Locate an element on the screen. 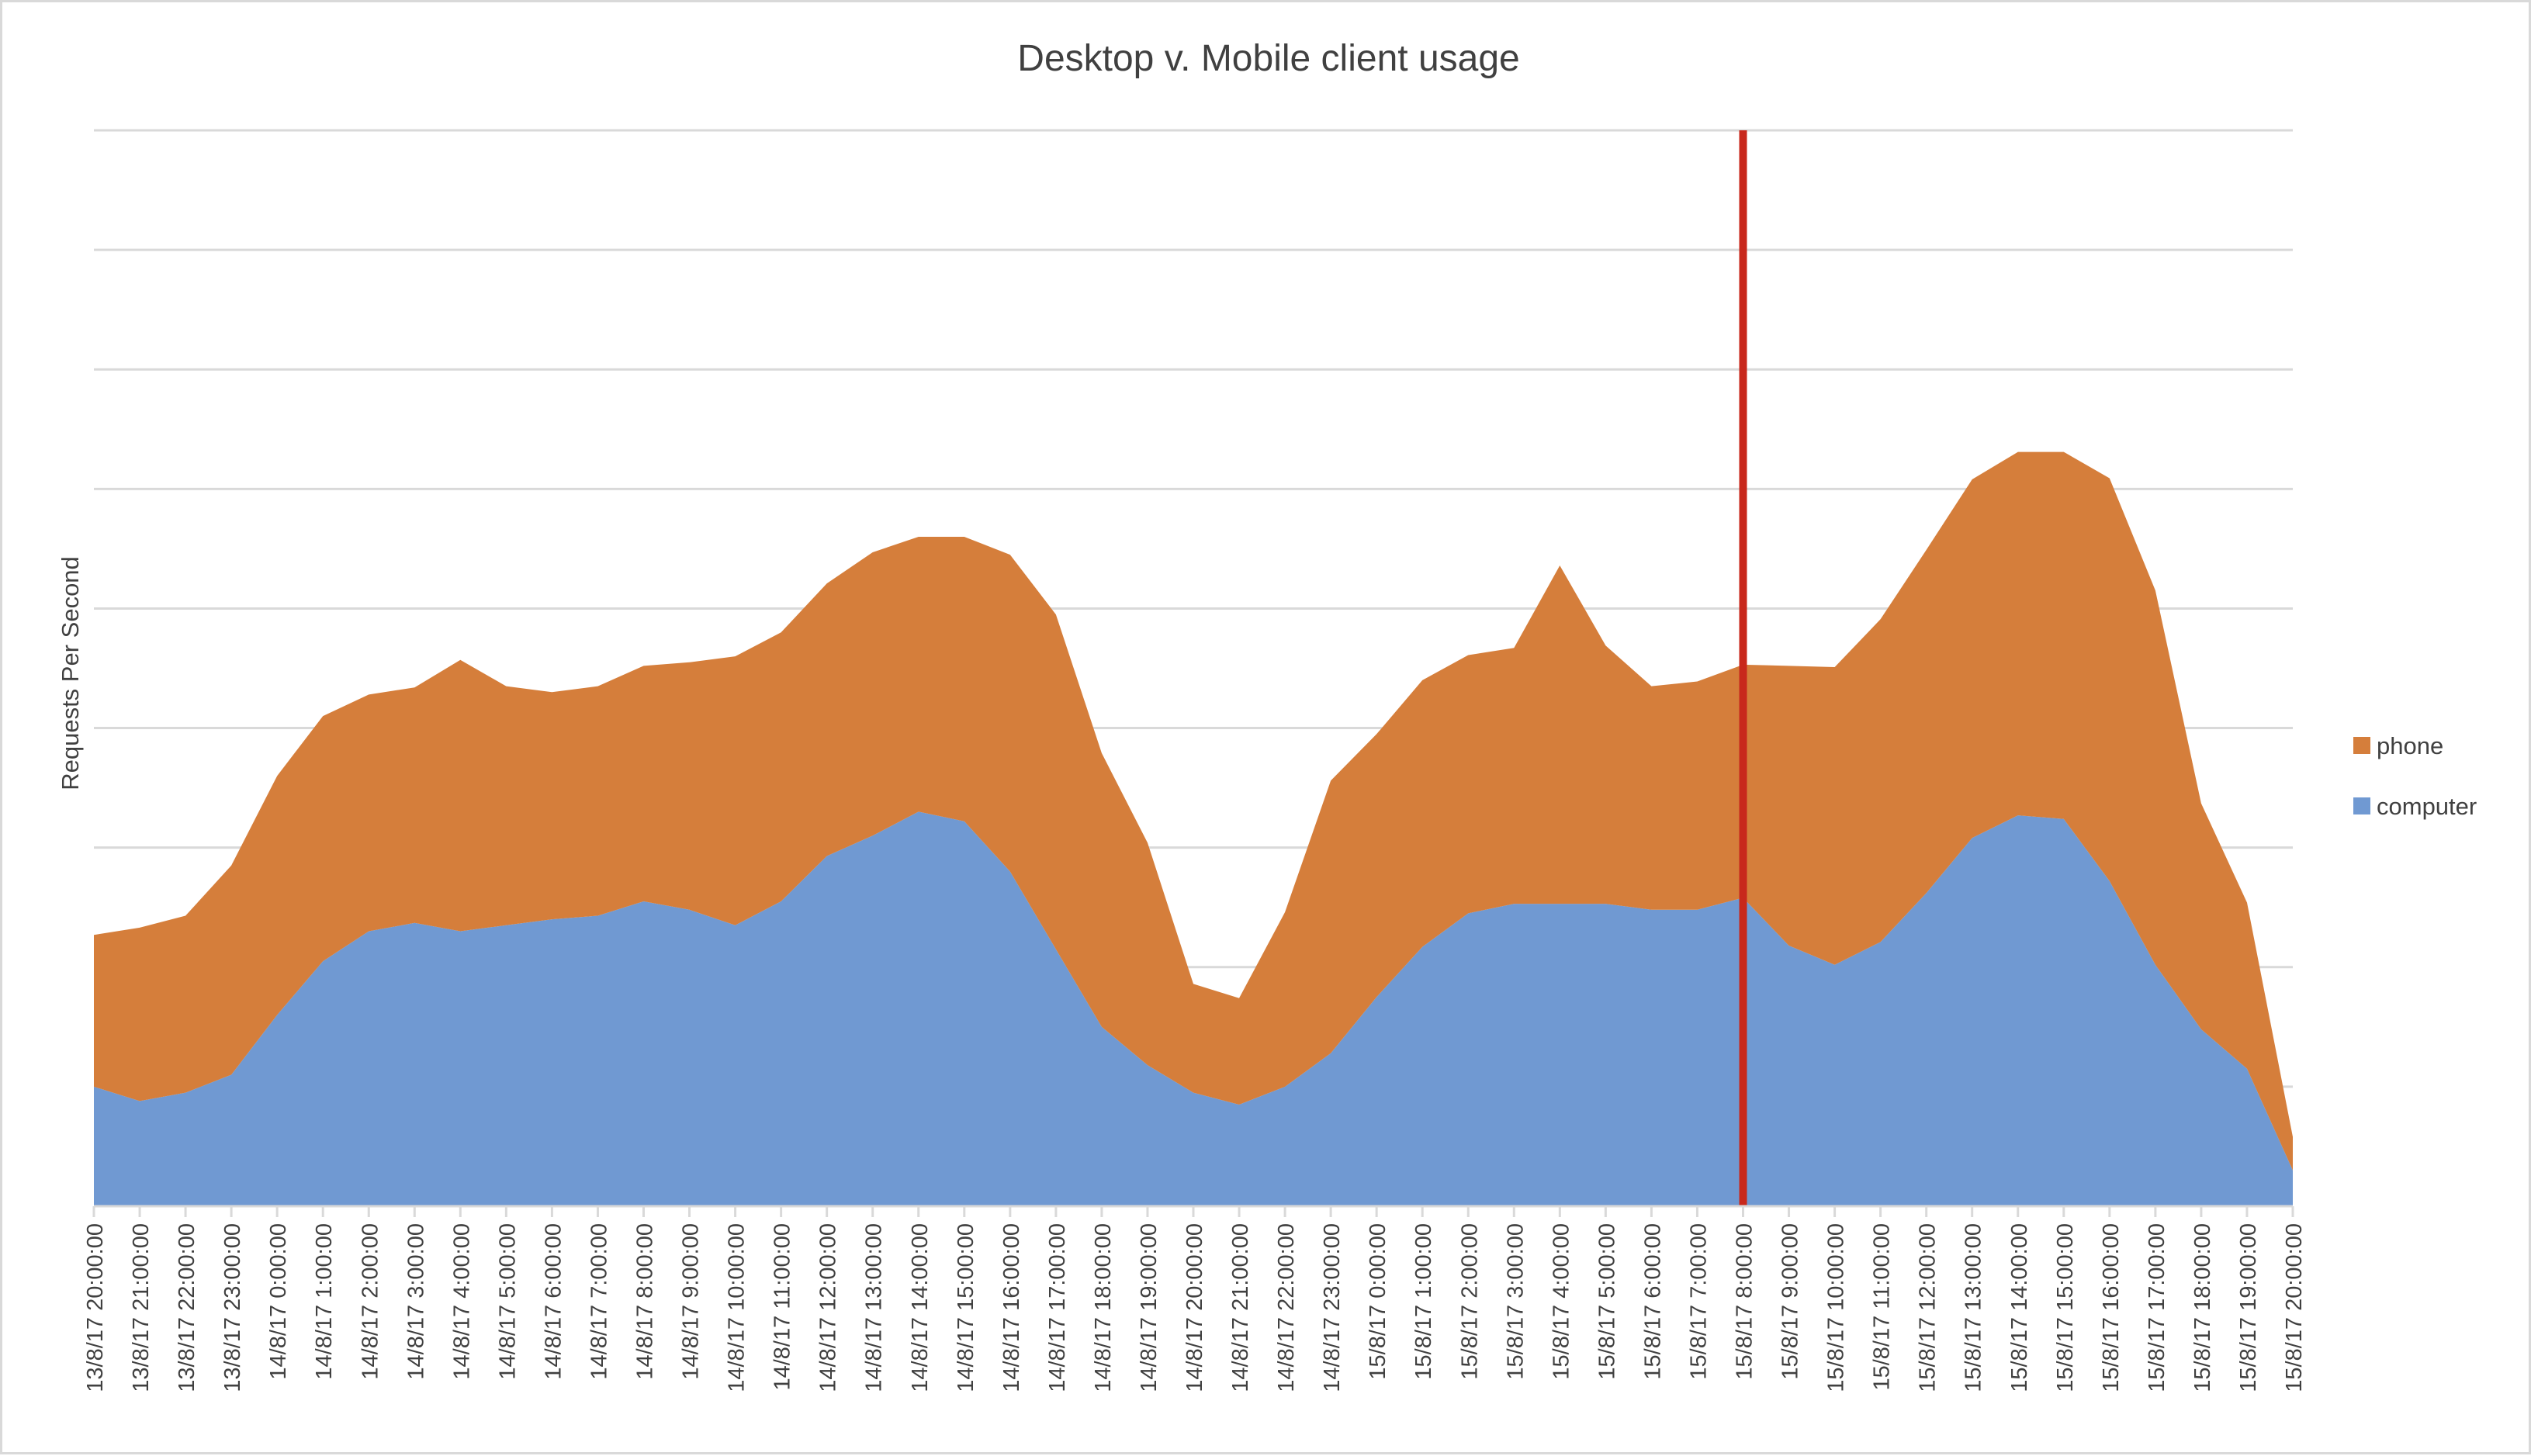 The height and width of the screenshot is (1456, 2531). x-tick-label: 14/8/17 4:00:00 is located at coordinates (461, 1301).